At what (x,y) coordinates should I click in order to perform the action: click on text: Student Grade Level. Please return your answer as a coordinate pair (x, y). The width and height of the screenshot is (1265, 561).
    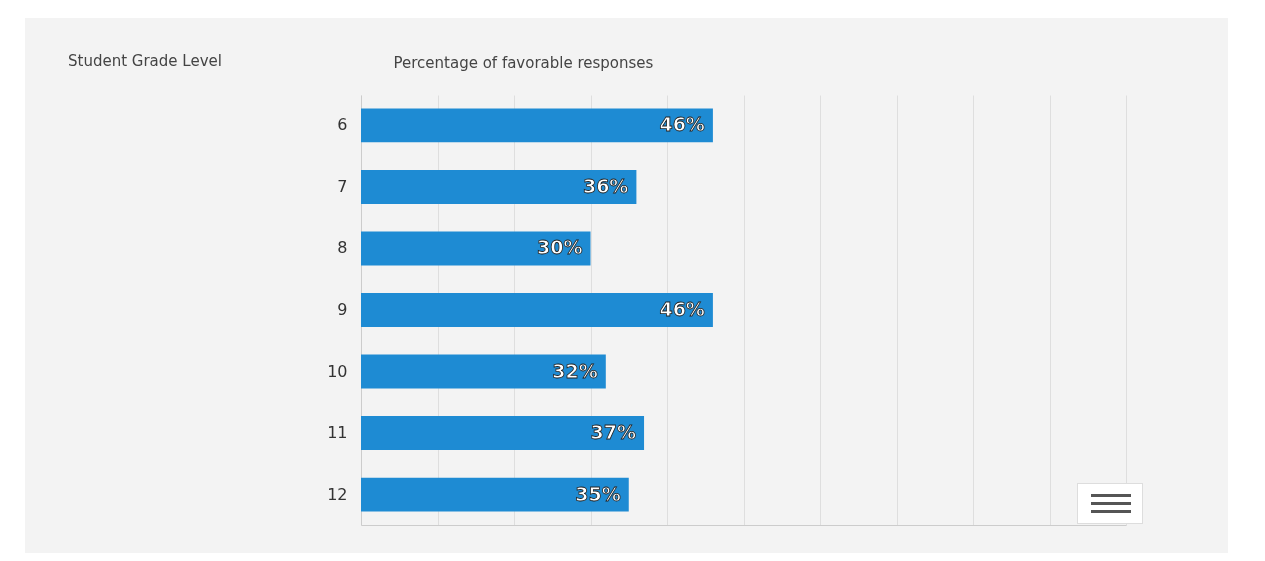
    Looking at the image, I should click on (145, 61).